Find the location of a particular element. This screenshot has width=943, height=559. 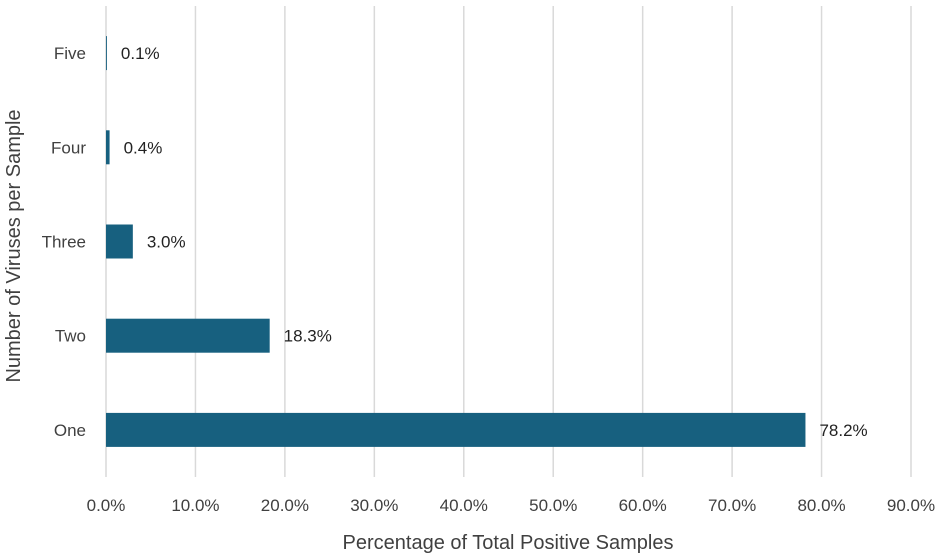

data-label: 0.1% is located at coordinates (140, 53).